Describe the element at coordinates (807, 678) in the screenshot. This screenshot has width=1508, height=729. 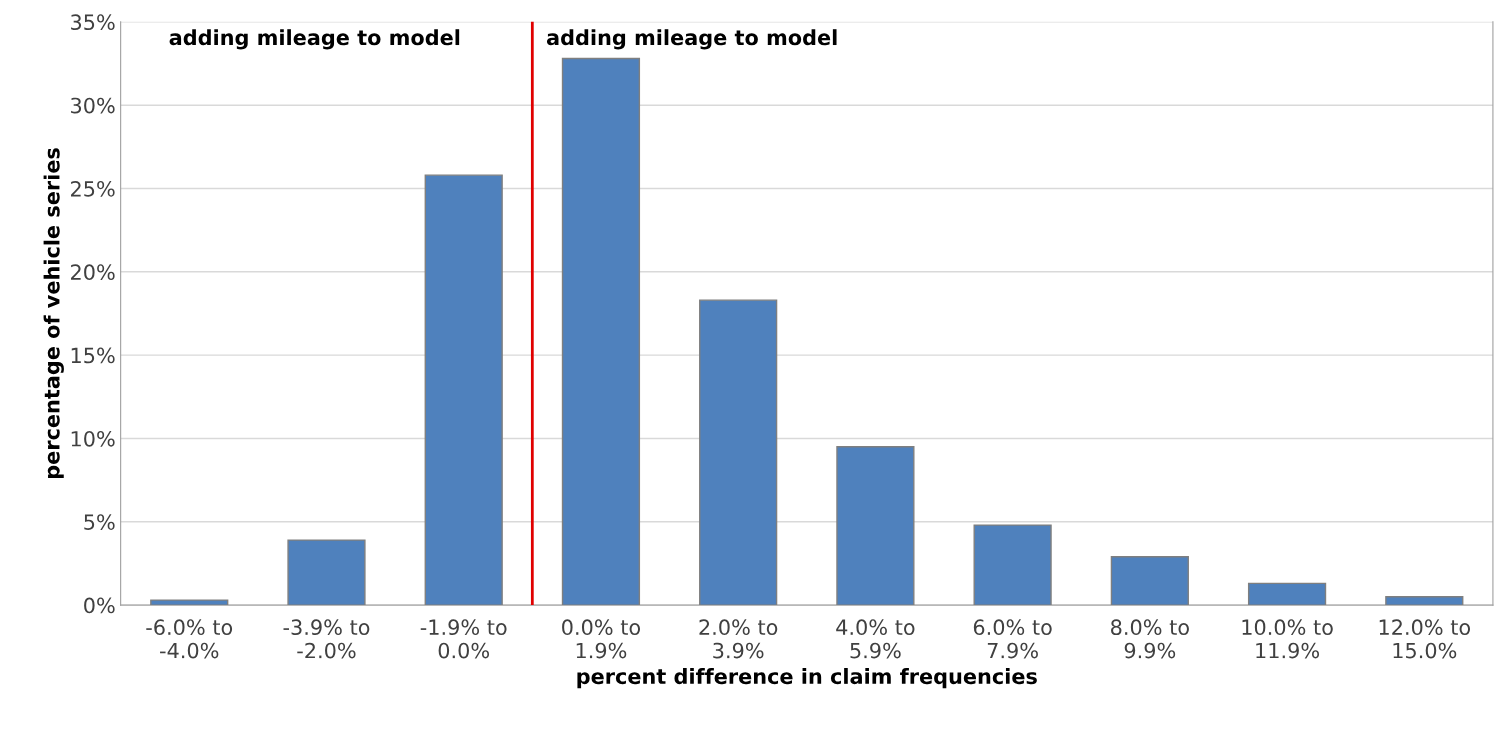
I see `x-axis-title: percent difference in claim frequencies` at that location.